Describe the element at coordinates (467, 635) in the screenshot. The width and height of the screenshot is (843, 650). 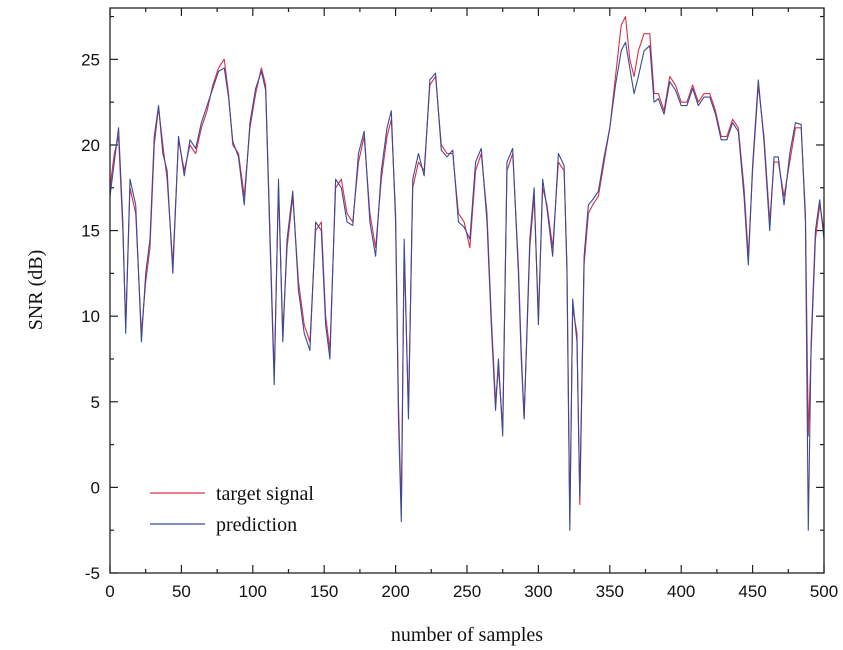
I see `x-axis-title: number of samples` at that location.